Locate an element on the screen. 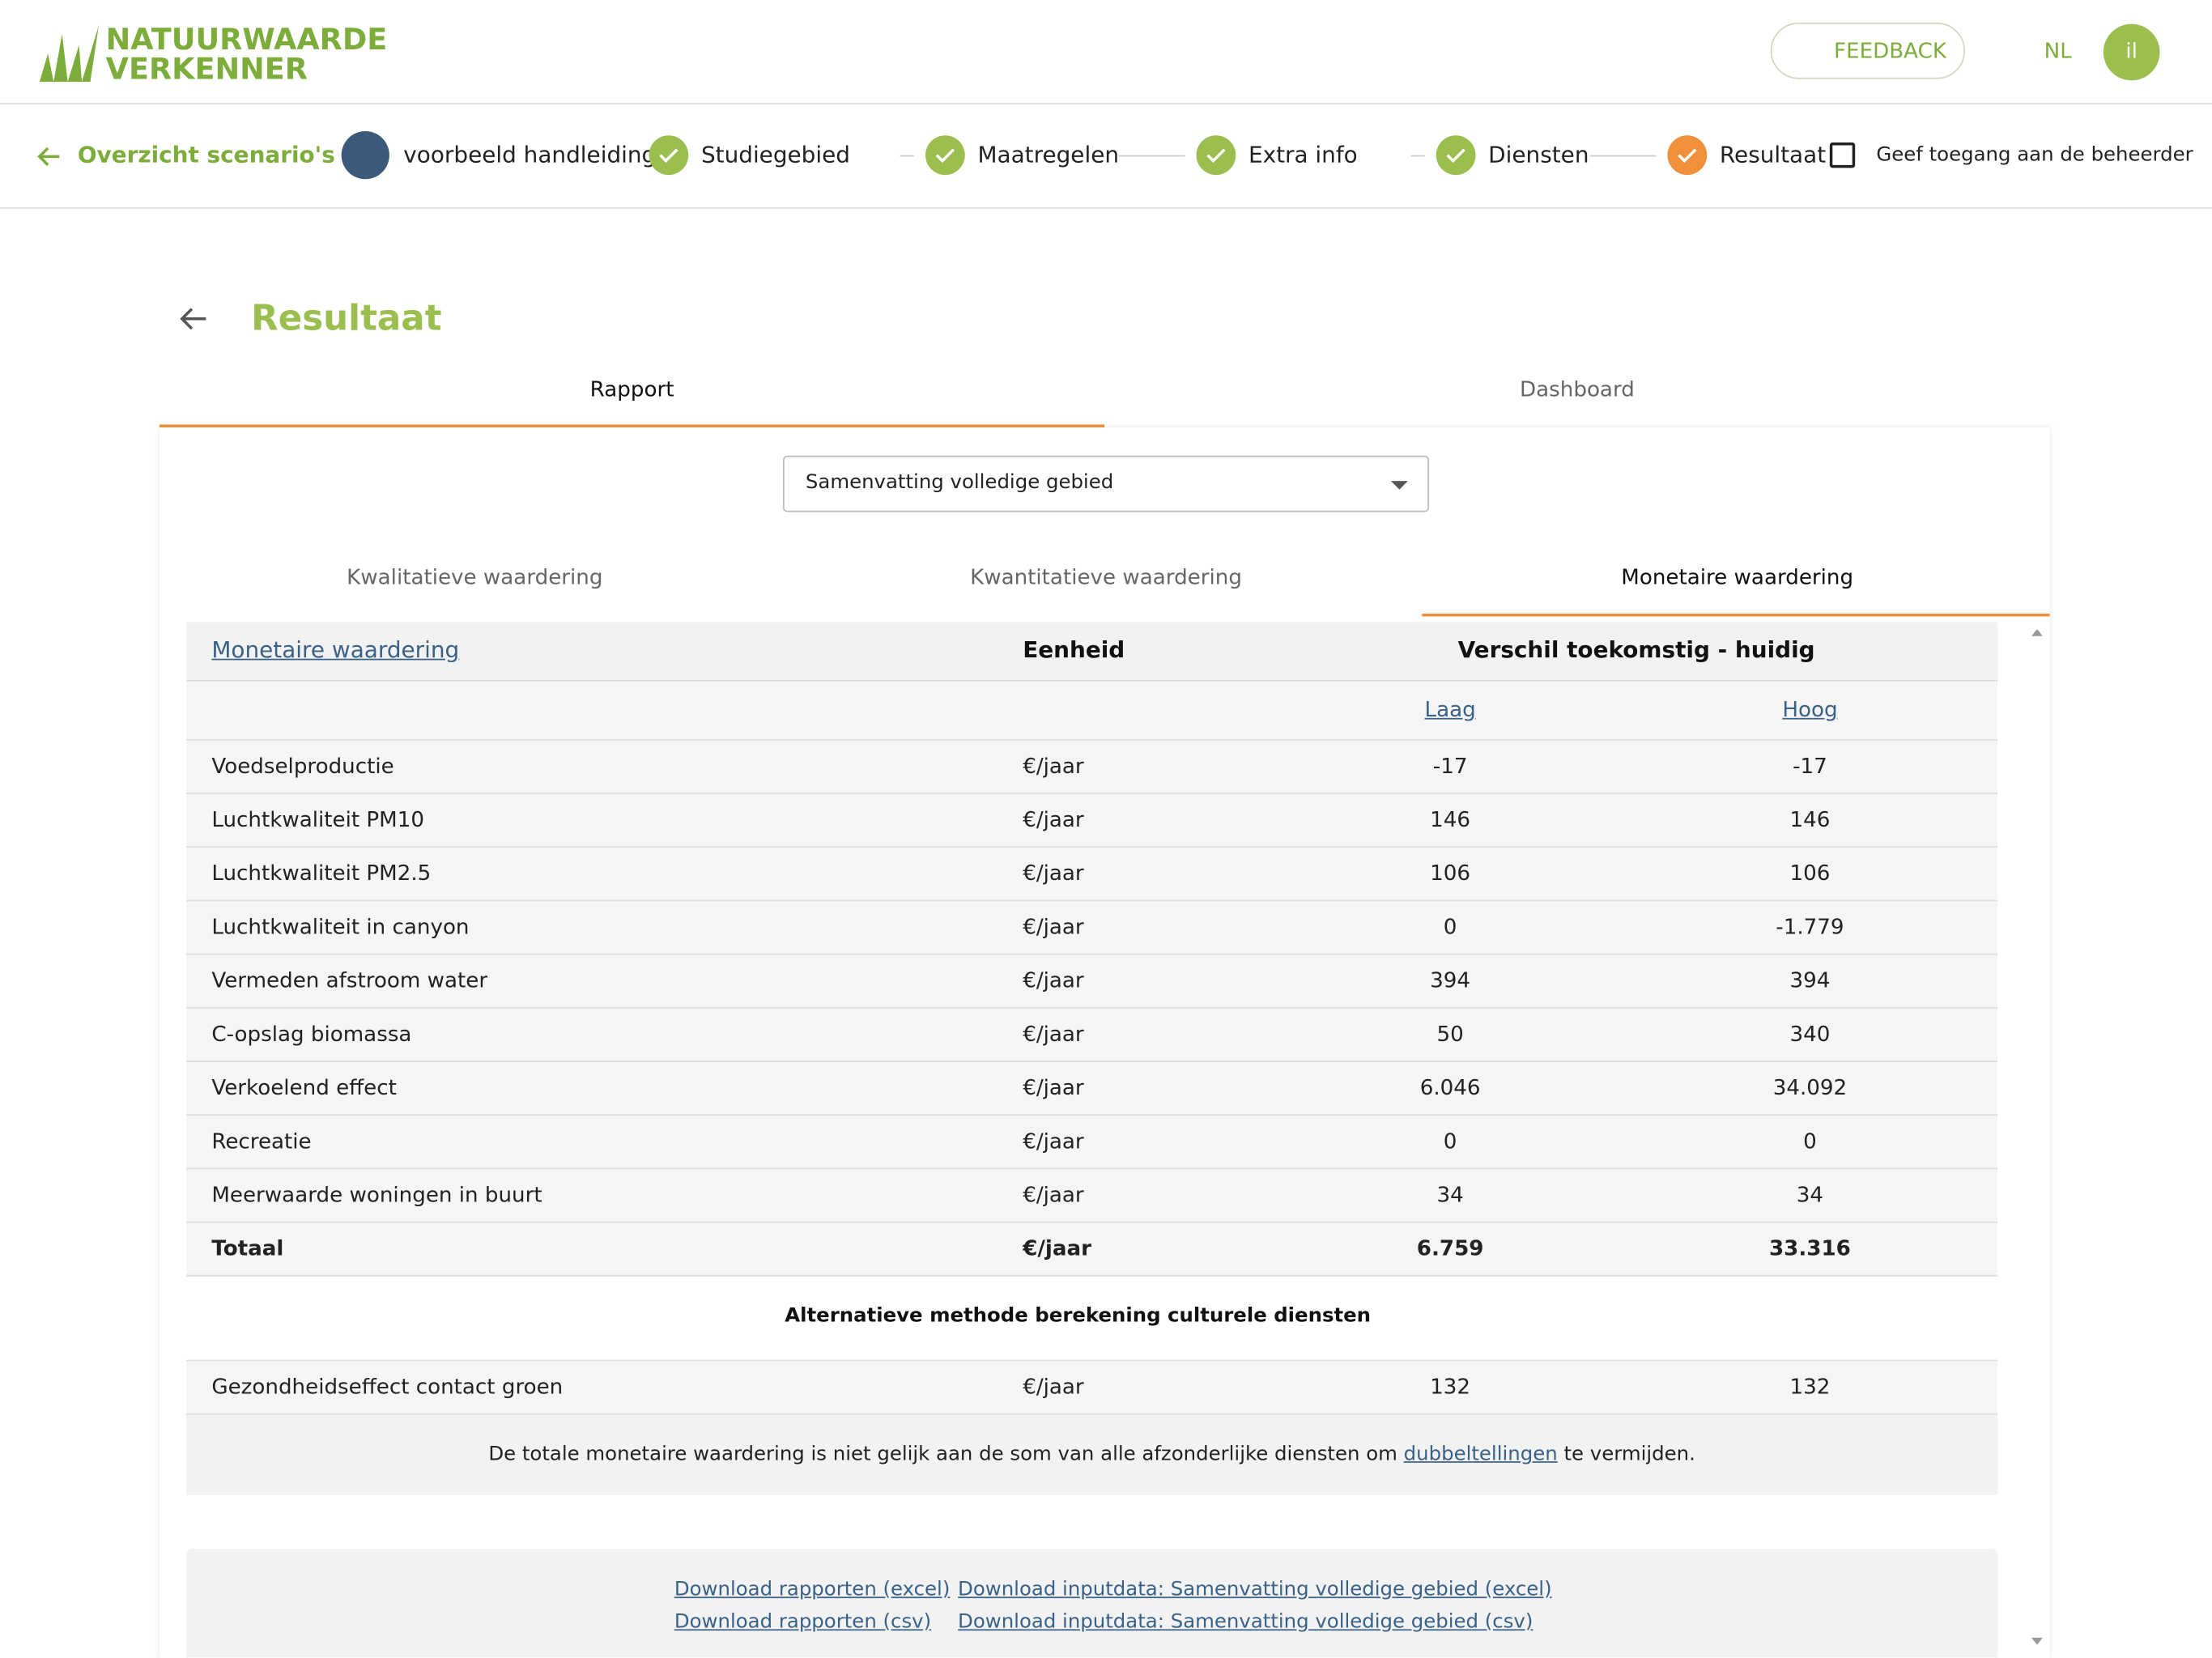  table-cell: -17 is located at coordinates (1810, 766).